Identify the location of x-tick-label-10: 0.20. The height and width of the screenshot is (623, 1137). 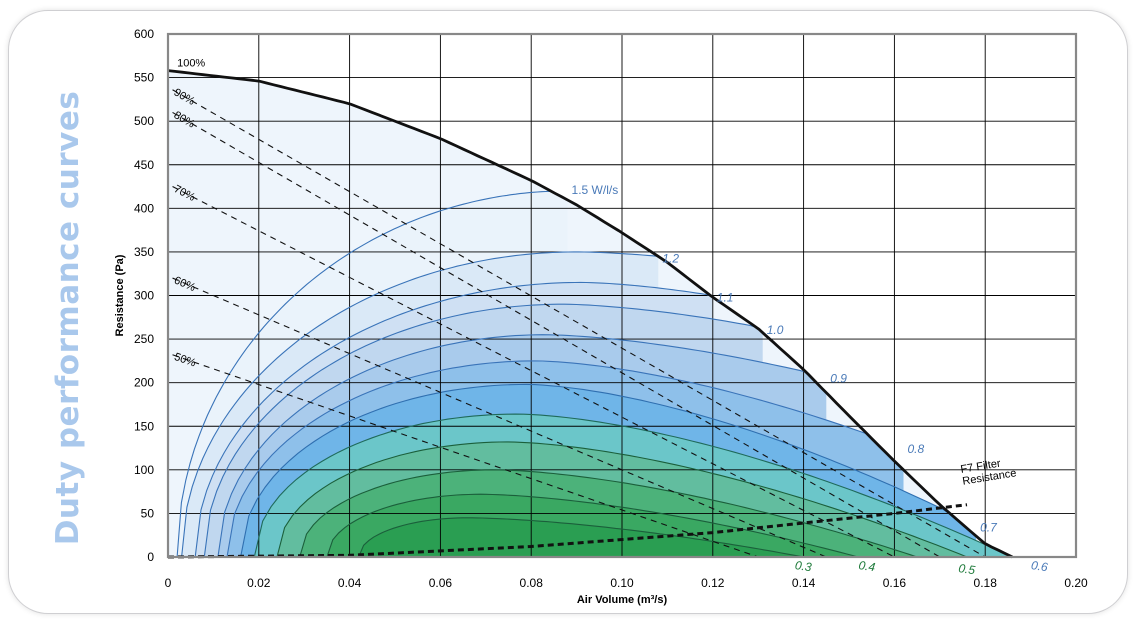
(1076, 583).